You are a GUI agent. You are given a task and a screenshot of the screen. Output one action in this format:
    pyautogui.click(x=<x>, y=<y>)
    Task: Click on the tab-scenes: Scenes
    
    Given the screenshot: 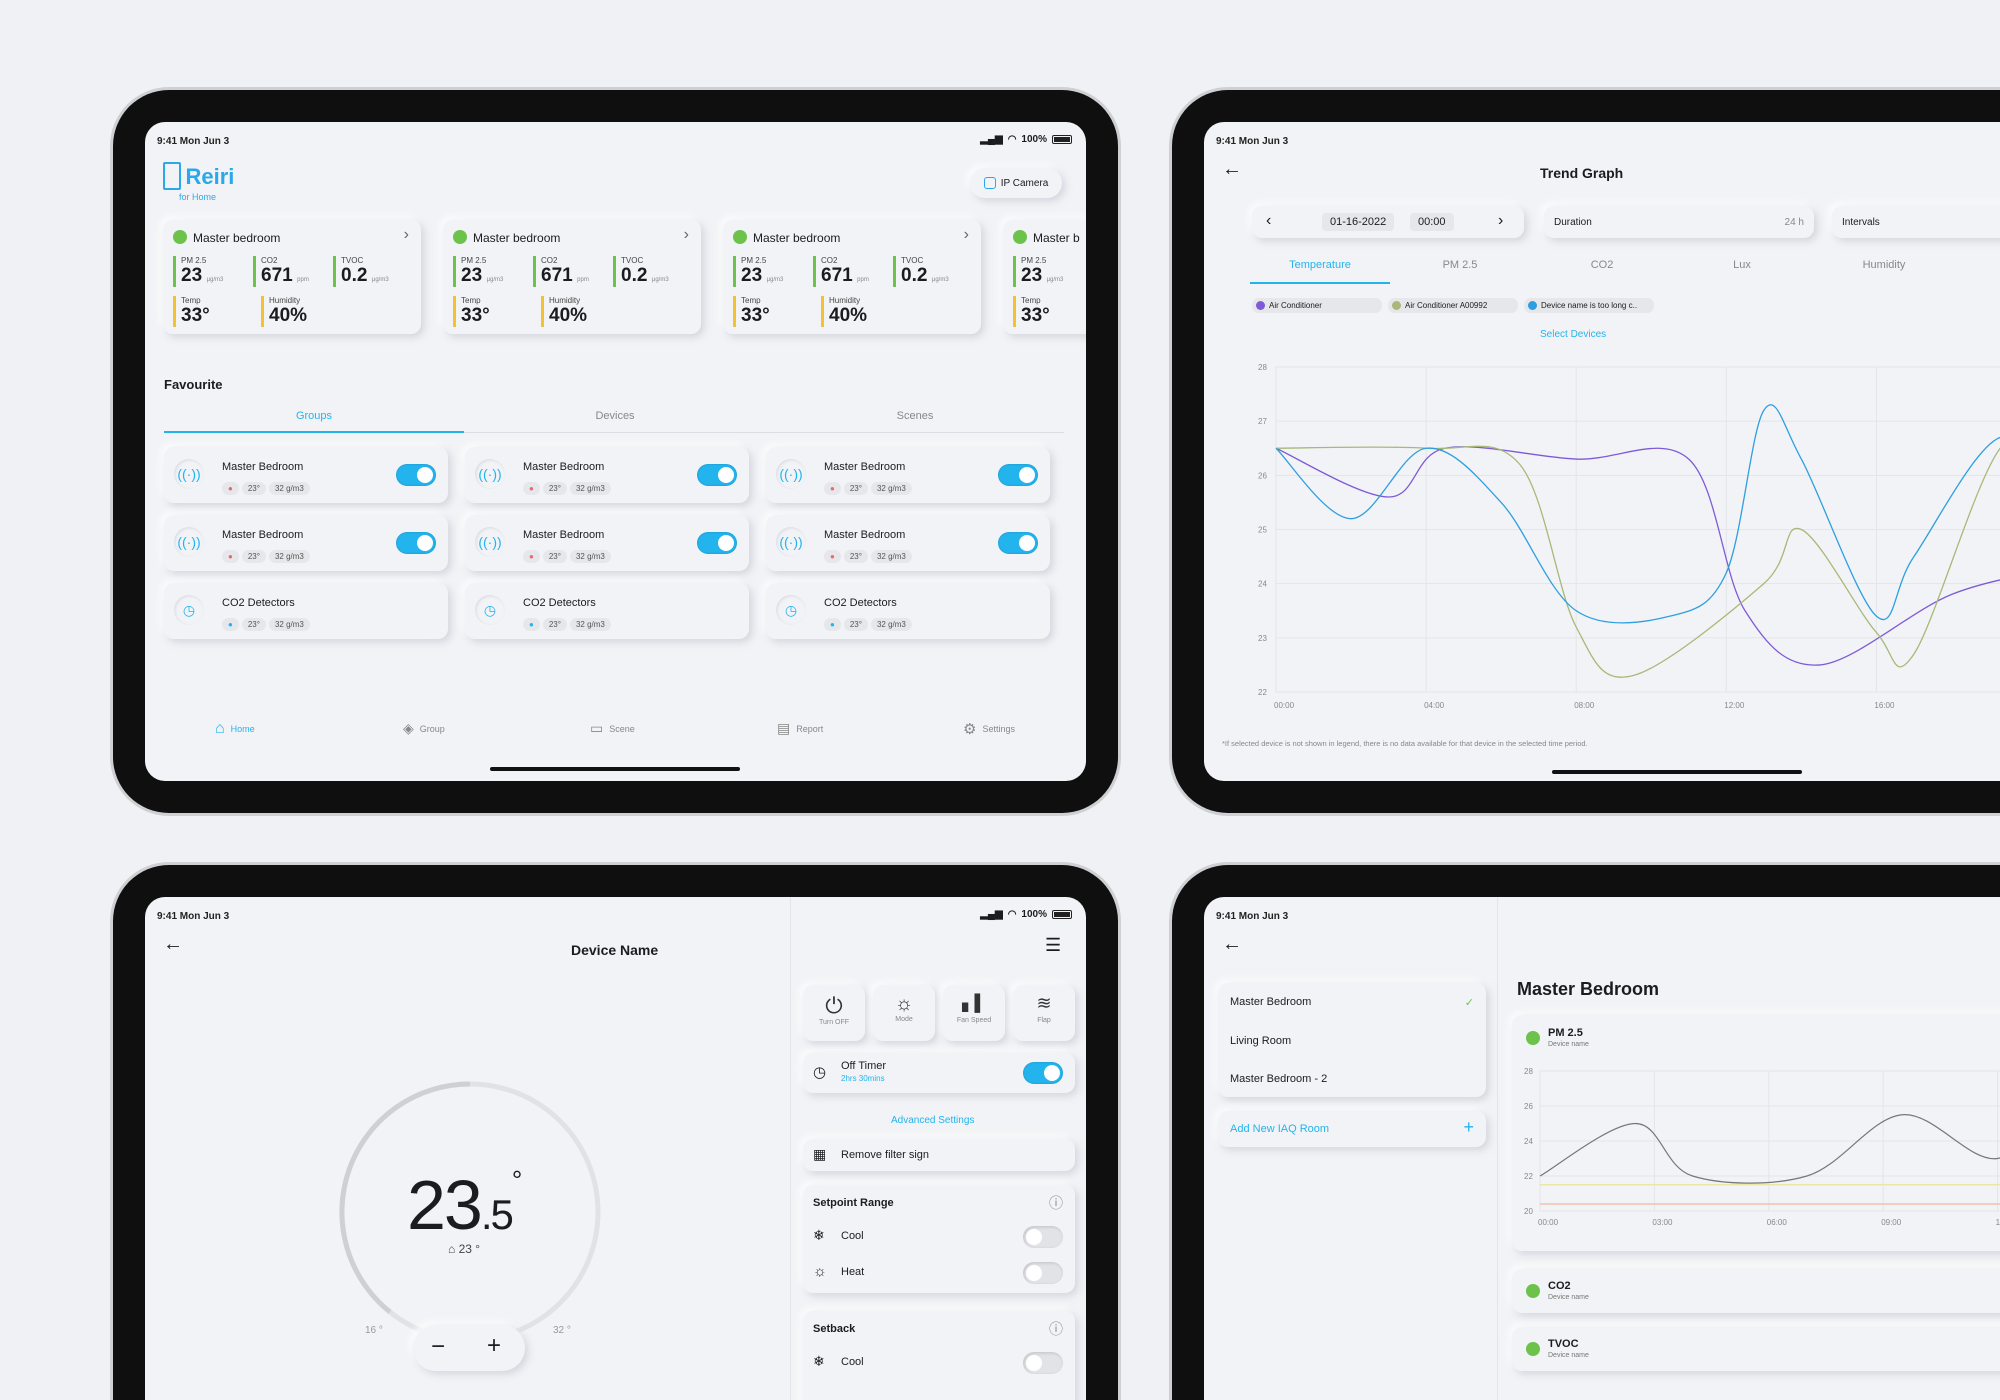 What is the action you would take?
    pyautogui.click(x=915, y=416)
    